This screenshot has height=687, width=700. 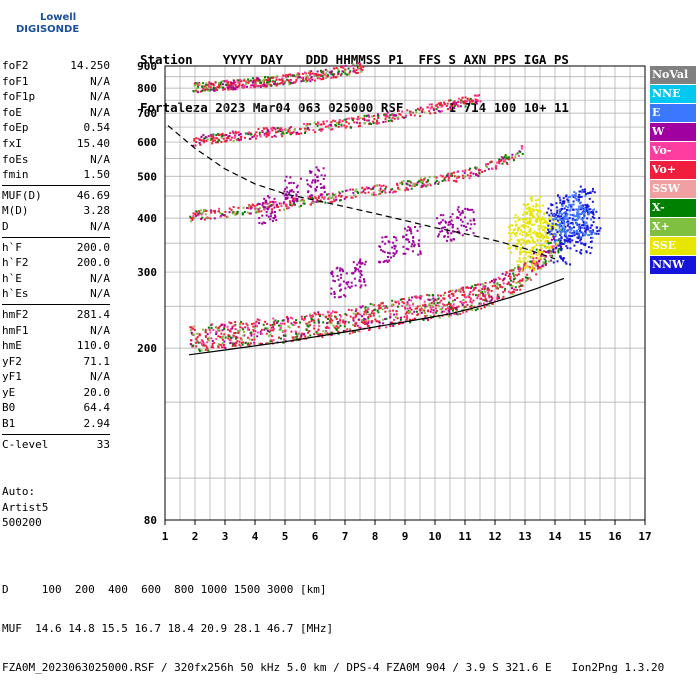 What do you see at coordinates (100, 278) in the screenshot?
I see `param-value: N/A` at bounding box center [100, 278].